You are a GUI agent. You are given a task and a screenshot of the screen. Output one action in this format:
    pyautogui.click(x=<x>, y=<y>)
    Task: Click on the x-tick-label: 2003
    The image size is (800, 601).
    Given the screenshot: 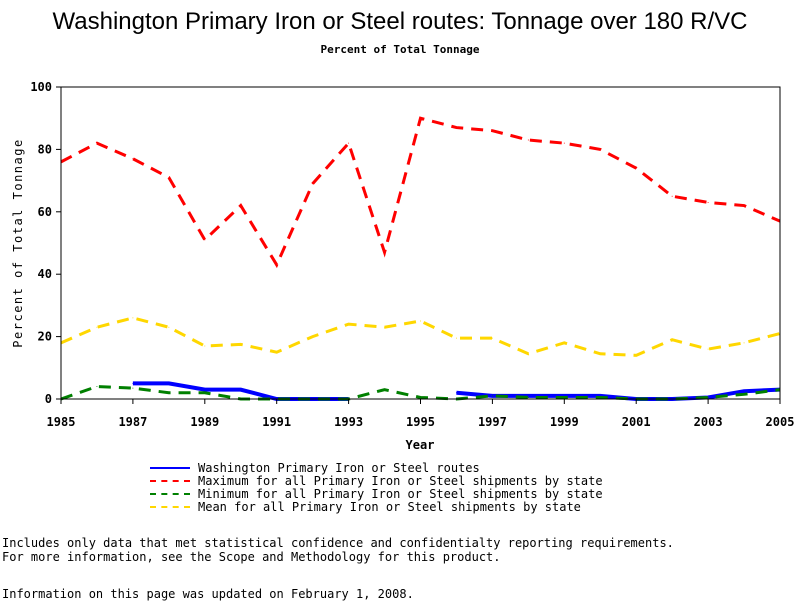 What is the action you would take?
    pyautogui.click(x=708, y=422)
    